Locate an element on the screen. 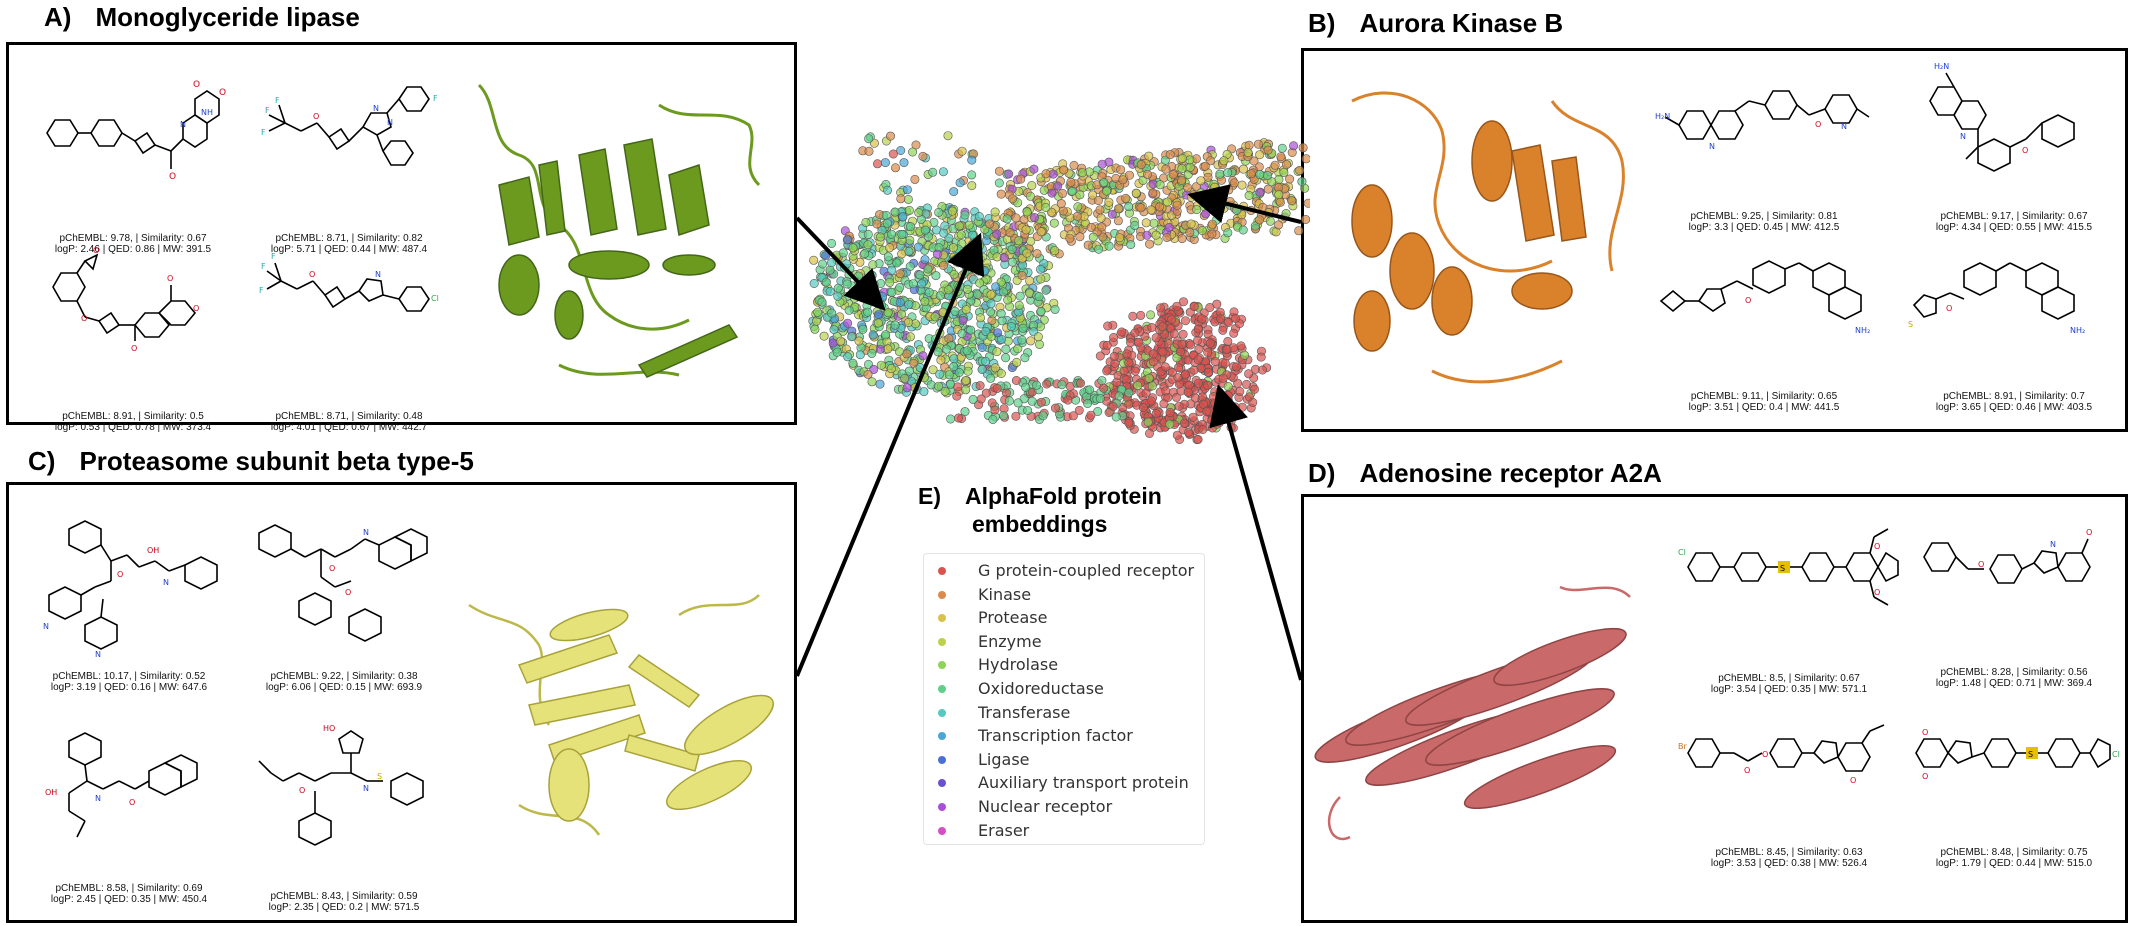  panel-b-heading: Aurora Kinase B is located at coordinates (1461, 23).